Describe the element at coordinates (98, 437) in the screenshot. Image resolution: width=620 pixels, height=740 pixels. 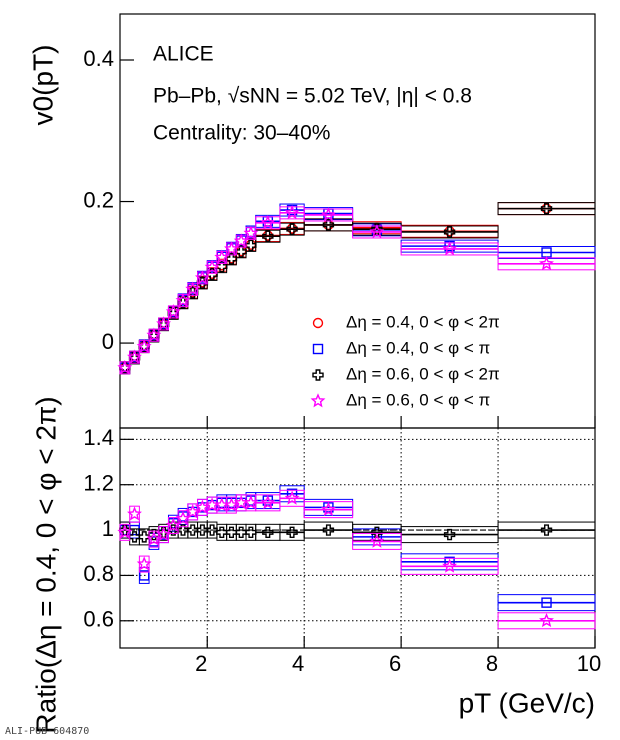
I see `y-tick-label: 1.4` at that location.